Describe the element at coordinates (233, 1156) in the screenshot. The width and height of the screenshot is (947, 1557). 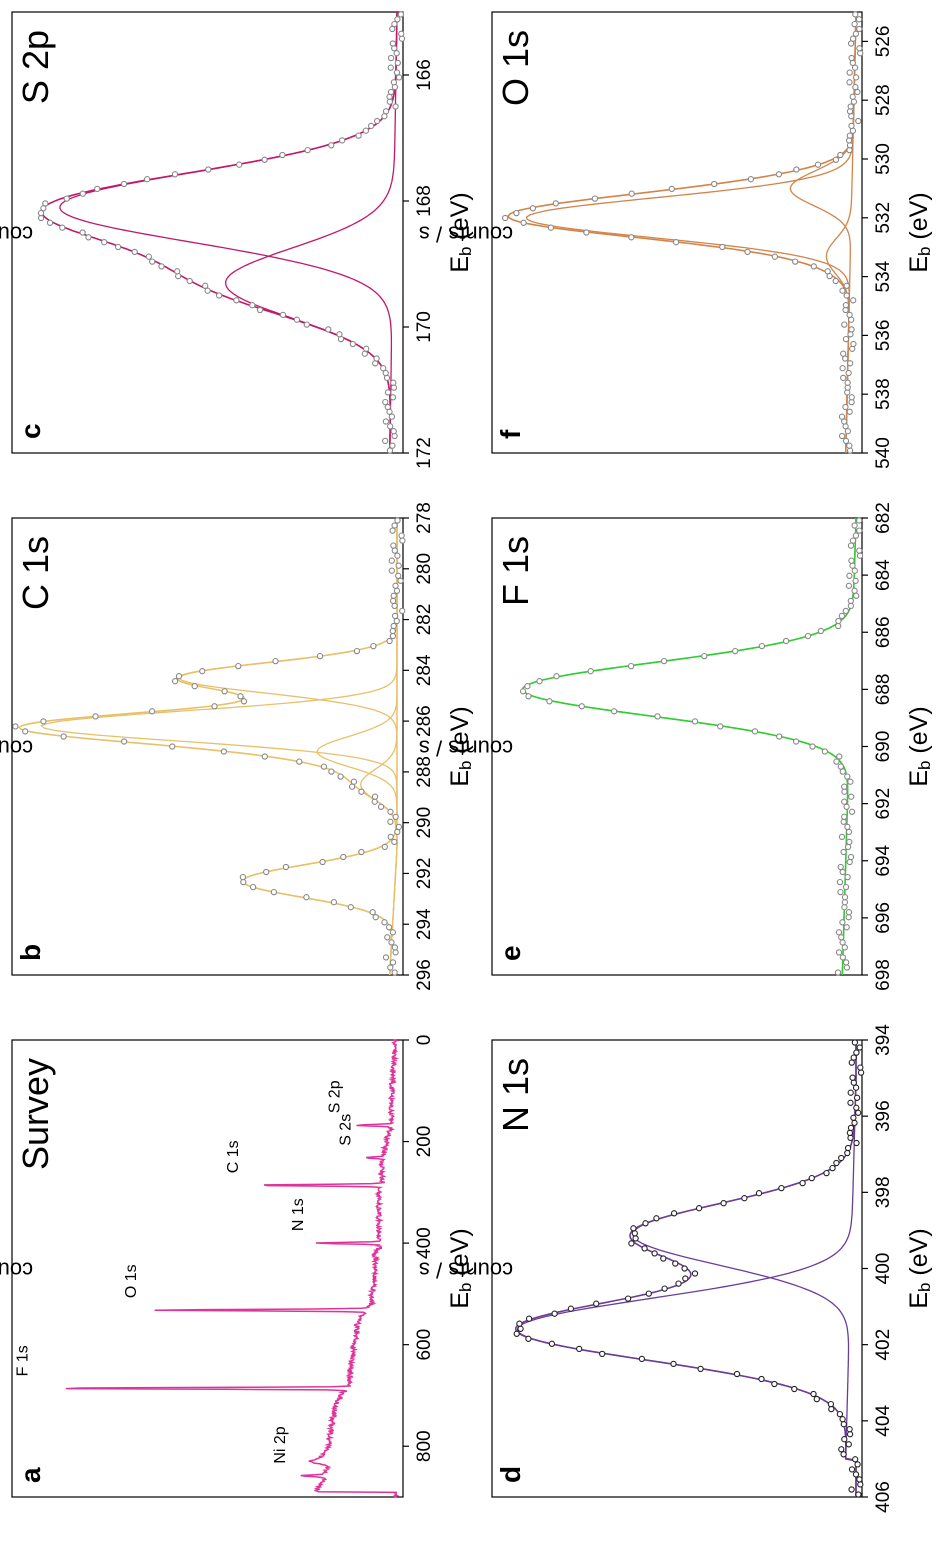
I see `peak-label: C 1s` at that location.